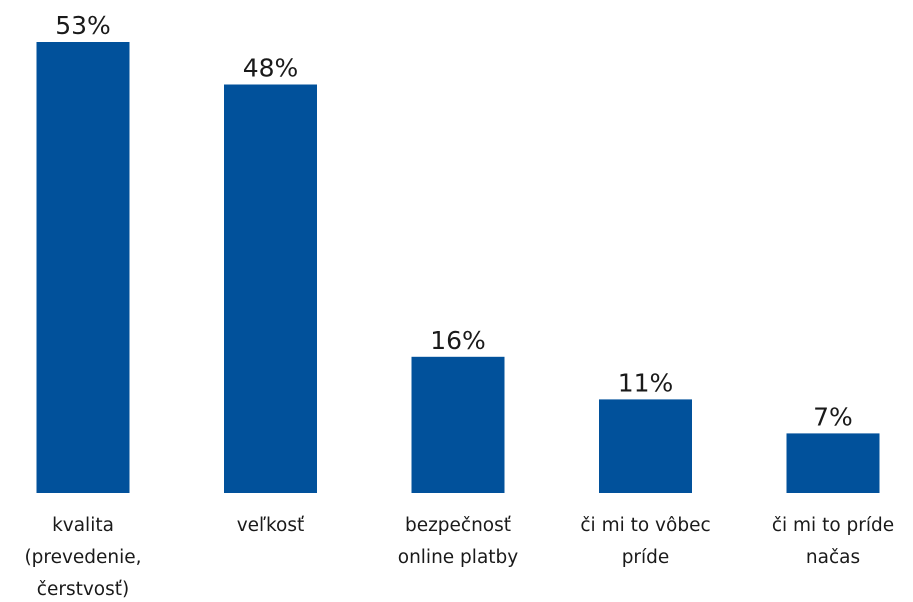 The width and height of the screenshot is (913, 602). I want to click on data-label-1: 48%, so click(271, 68).